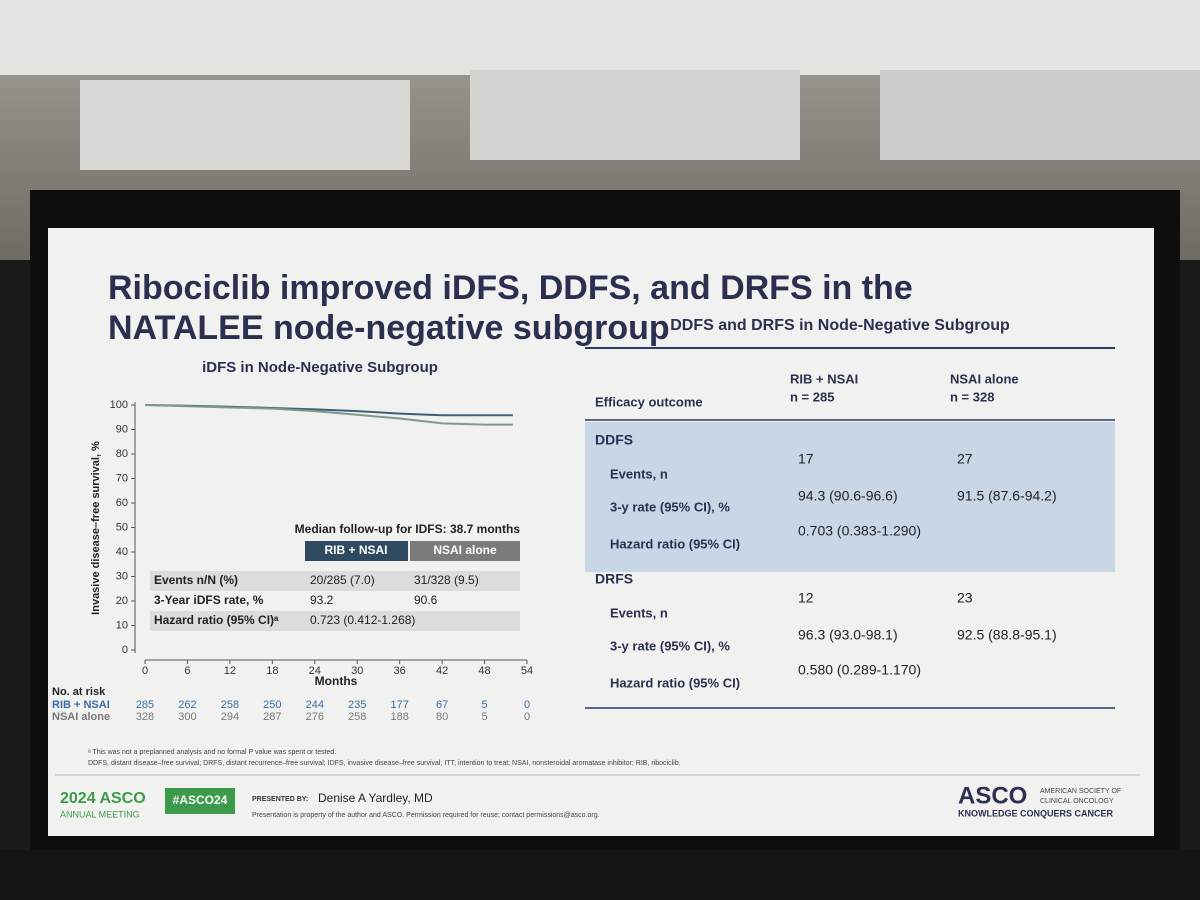  I want to click on inset-head, so click(356, 551).